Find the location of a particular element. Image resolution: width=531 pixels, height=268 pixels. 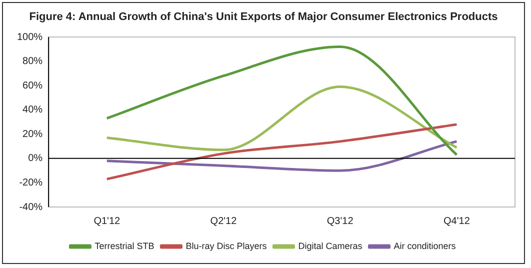

y-tick-label: -40% is located at coordinates (31, 207).